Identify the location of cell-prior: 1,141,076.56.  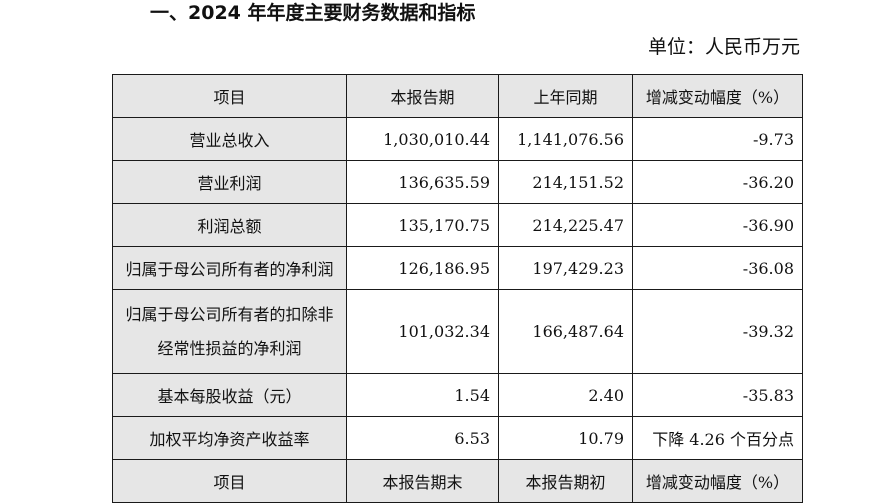
(565, 139).